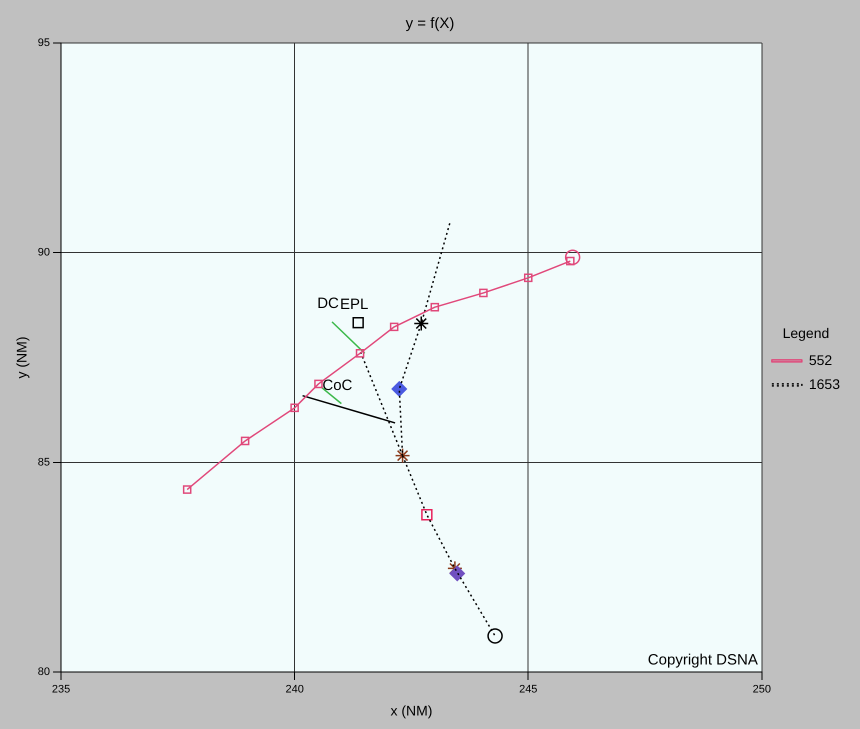  I want to click on x-tick-label: 240, so click(294, 690).